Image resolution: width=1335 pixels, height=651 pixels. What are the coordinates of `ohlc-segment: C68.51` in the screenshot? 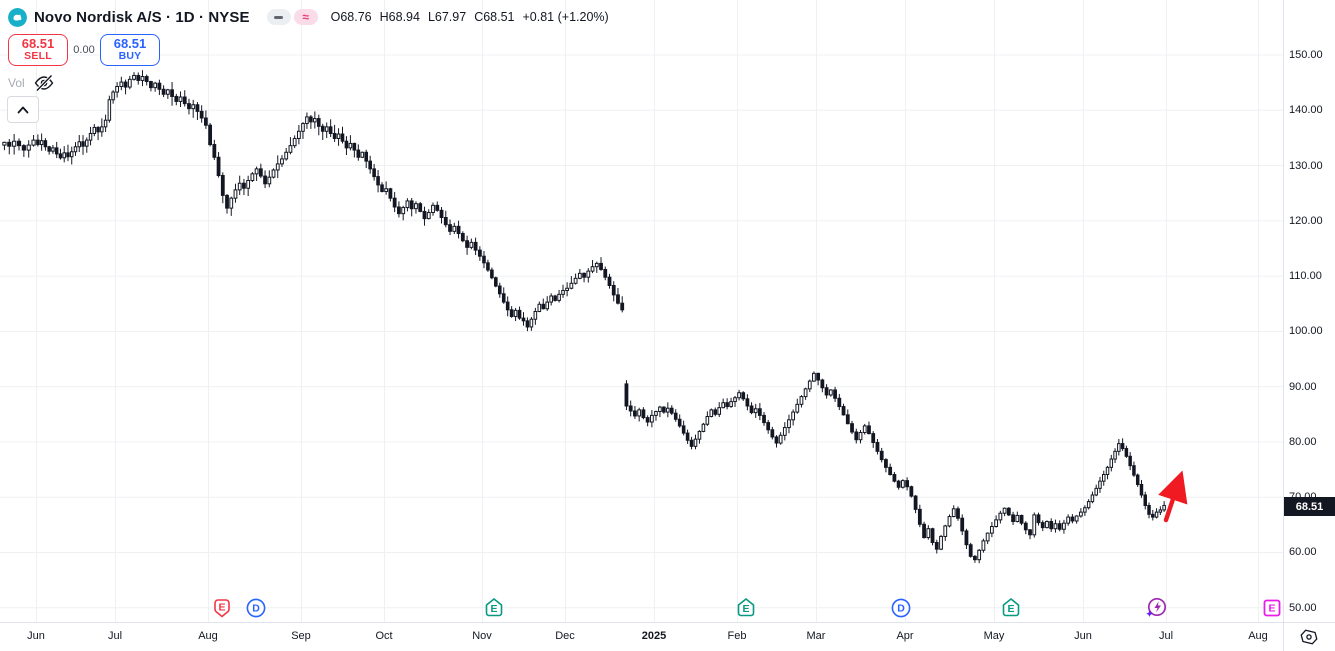 It's located at (494, 17).